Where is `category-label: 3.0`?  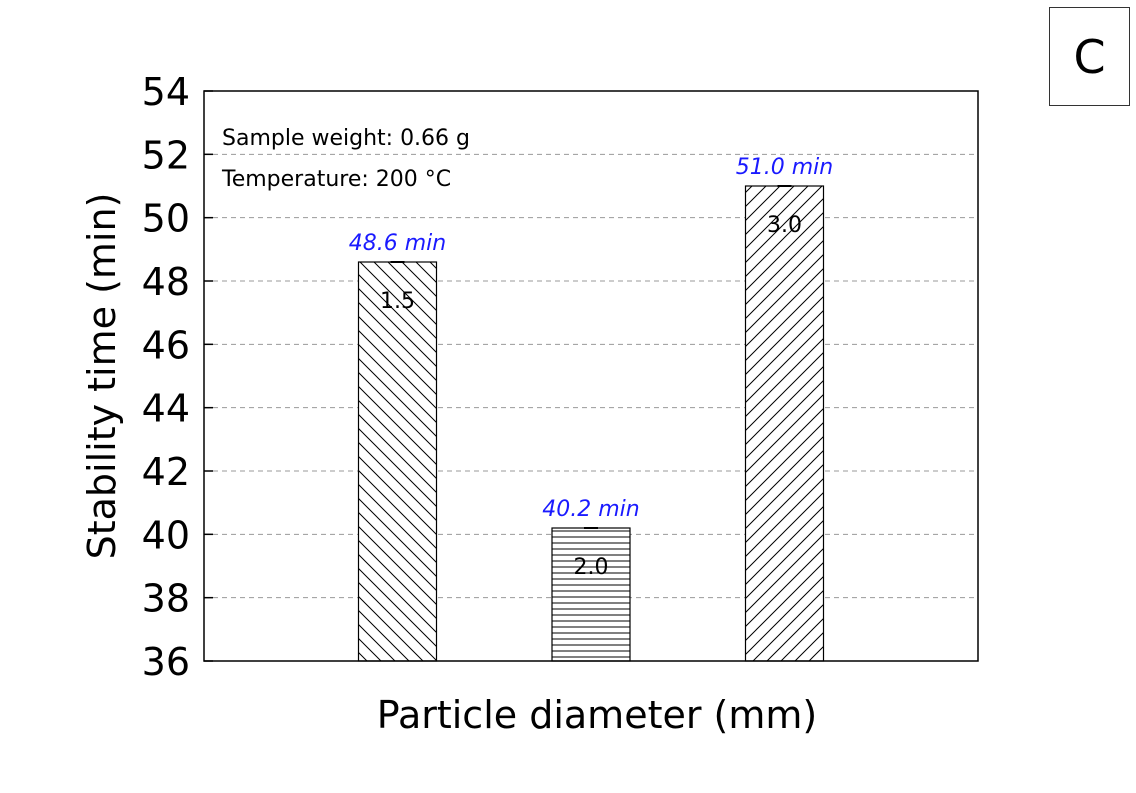 category-label: 3.0 is located at coordinates (784, 225).